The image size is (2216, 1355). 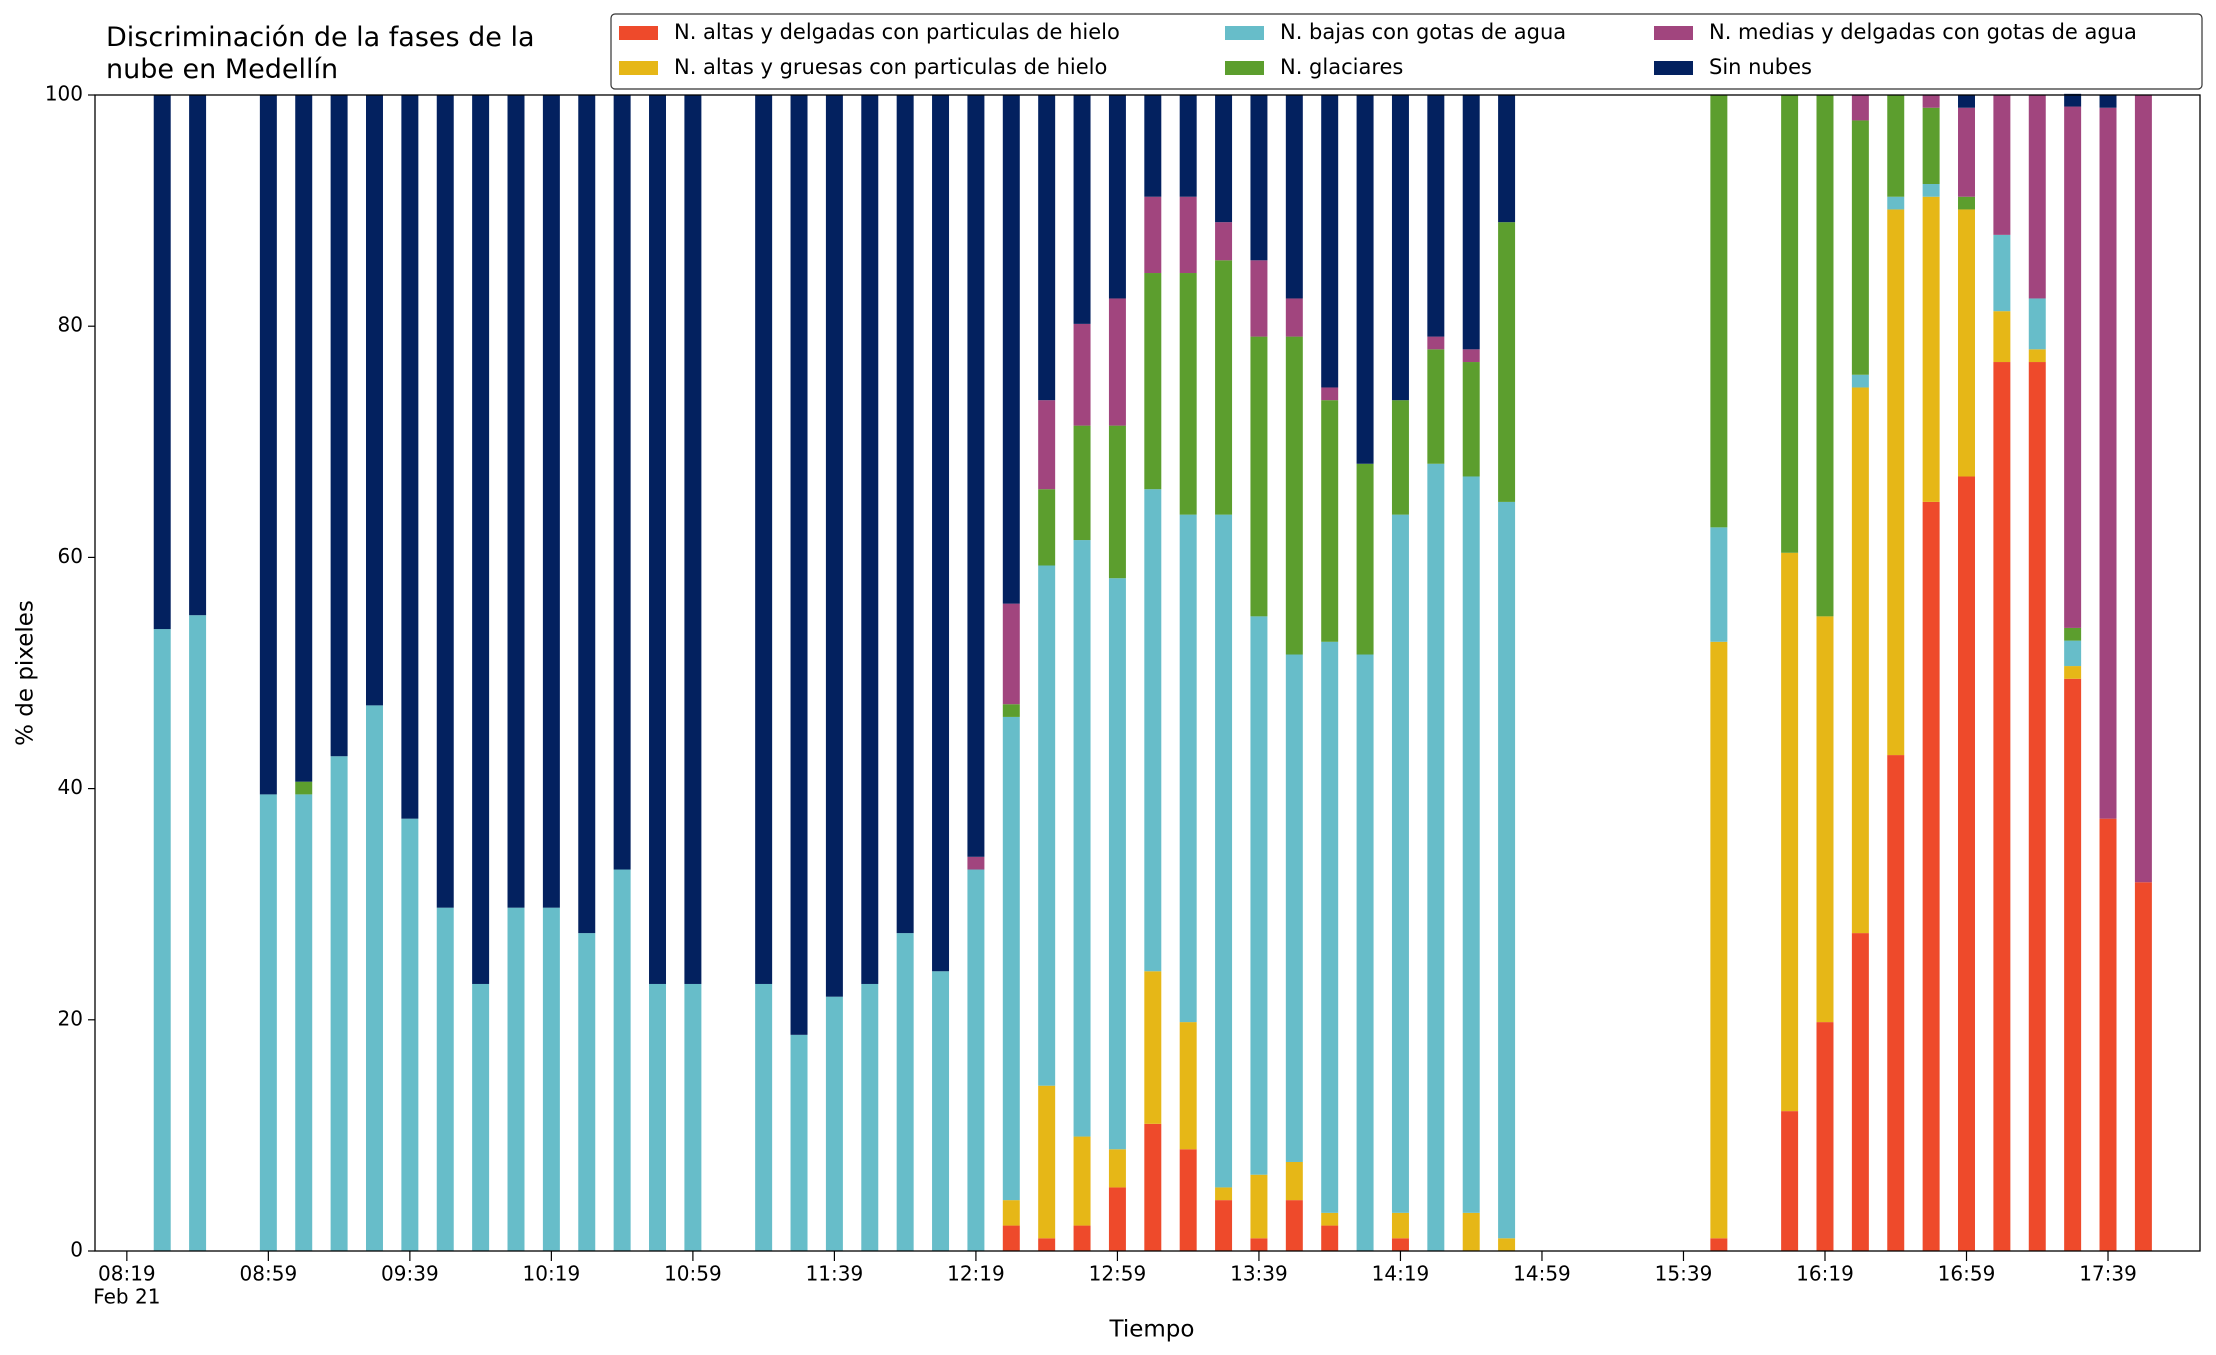 I want to click on y-tick-label: 60, so click(x=70, y=556).